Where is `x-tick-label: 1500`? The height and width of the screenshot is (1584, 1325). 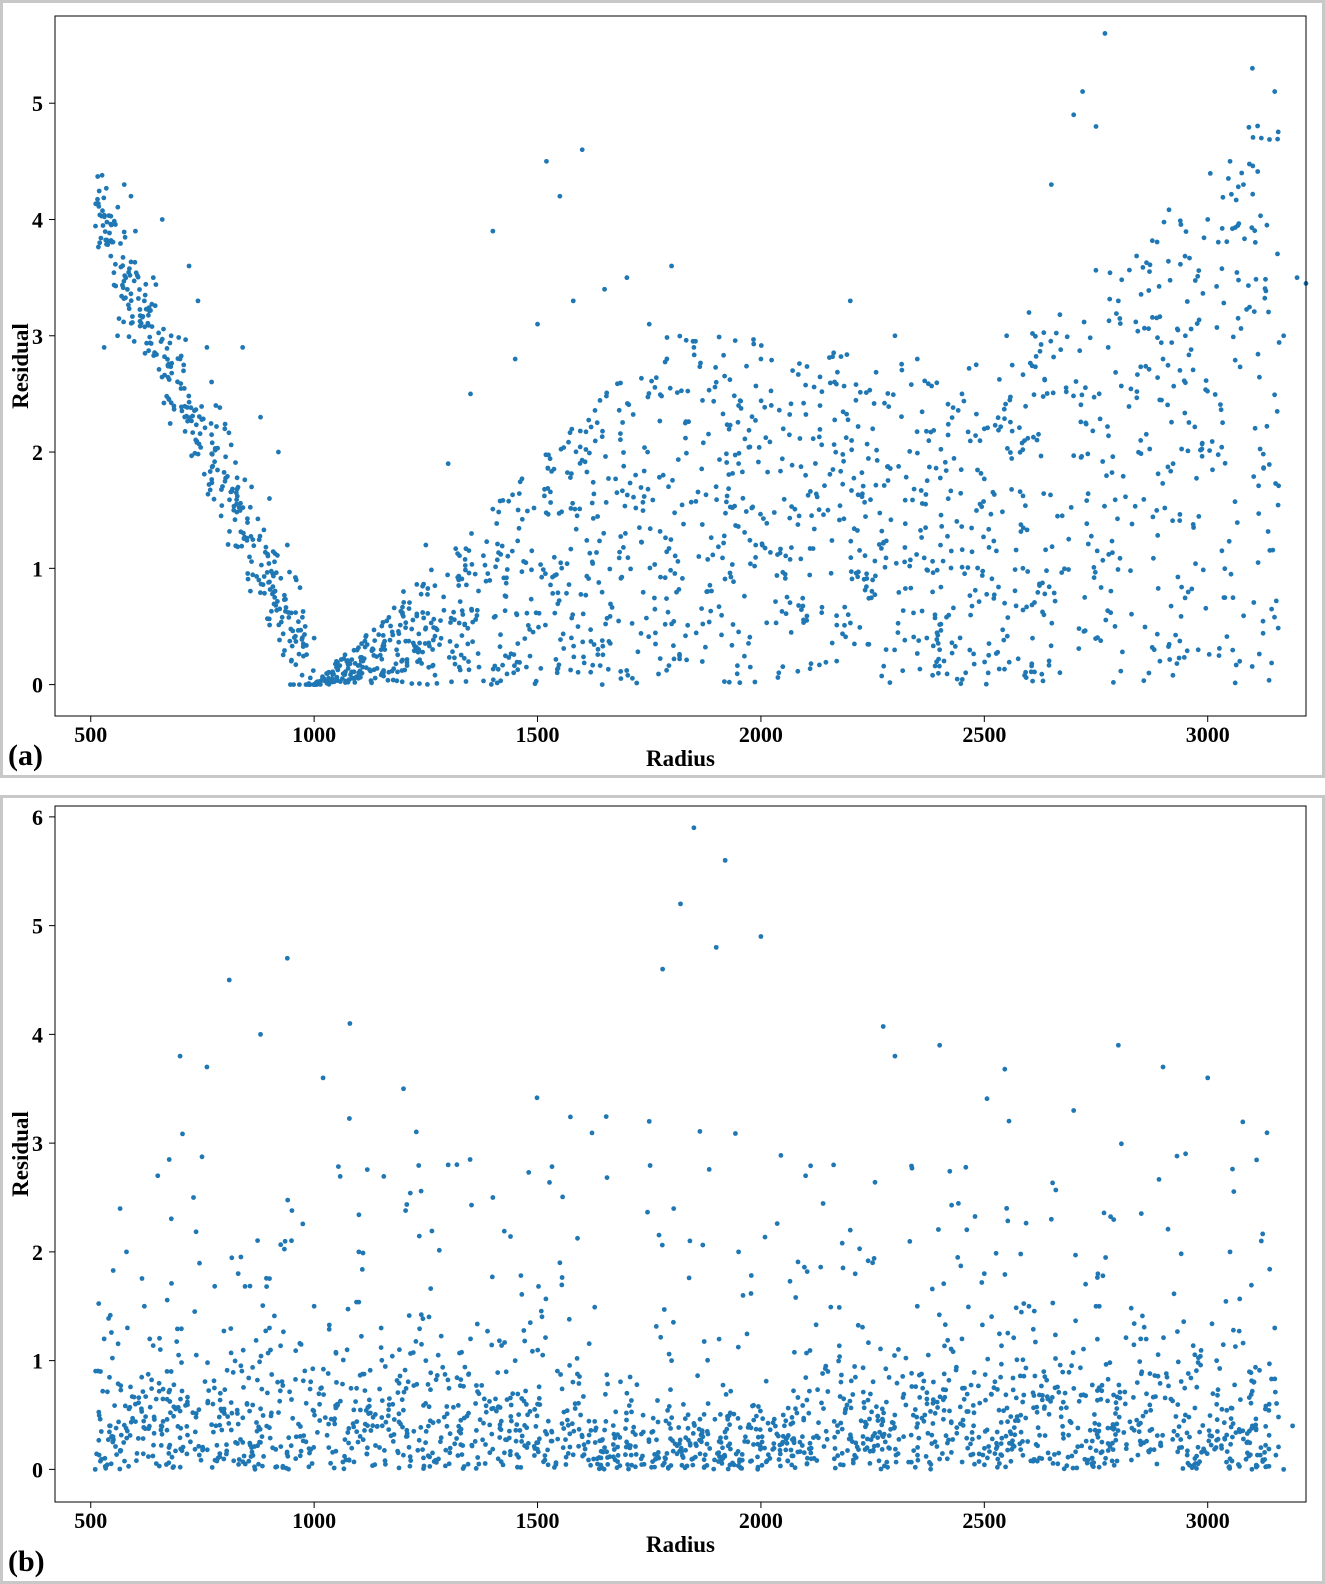
x-tick-label: 1500 is located at coordinates (538, 734).